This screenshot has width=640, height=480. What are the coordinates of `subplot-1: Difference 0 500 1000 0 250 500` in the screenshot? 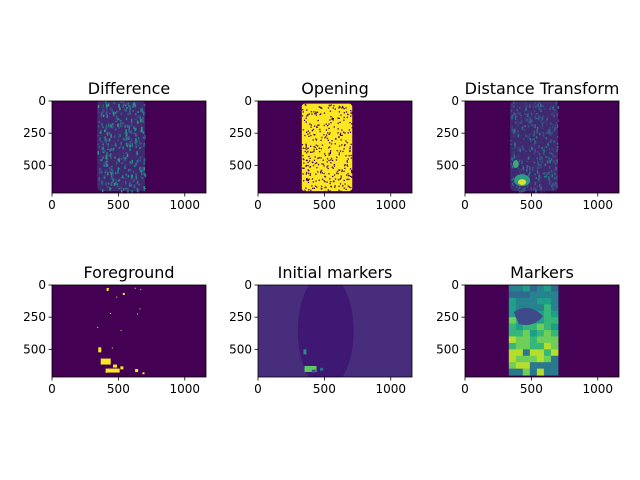 It's located at (115, 145).